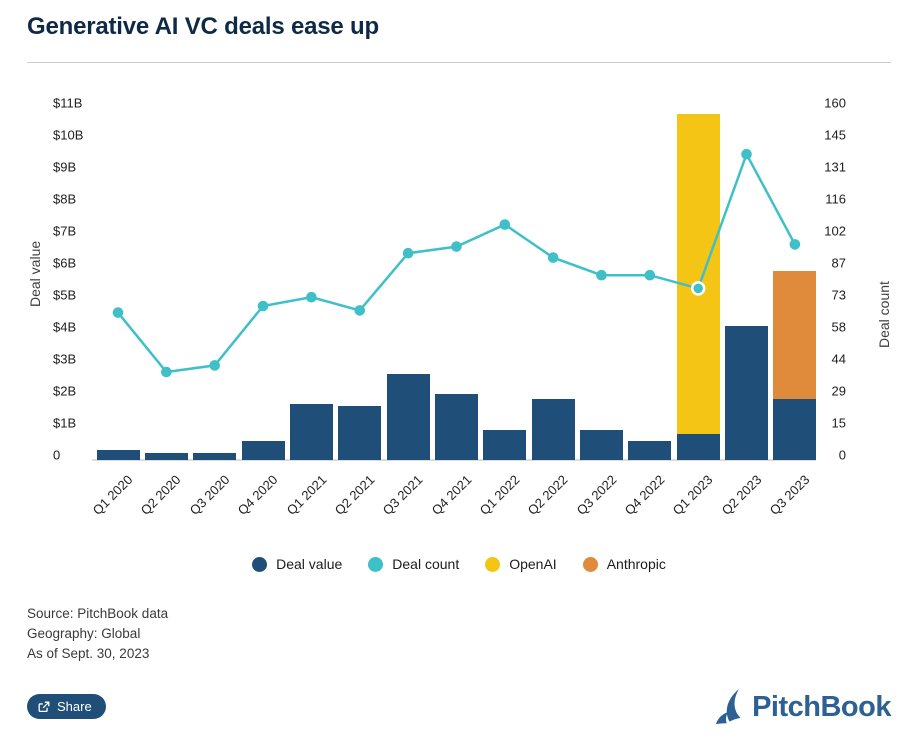  I want to click on left-tick-label: $6B, so click(65, 263).